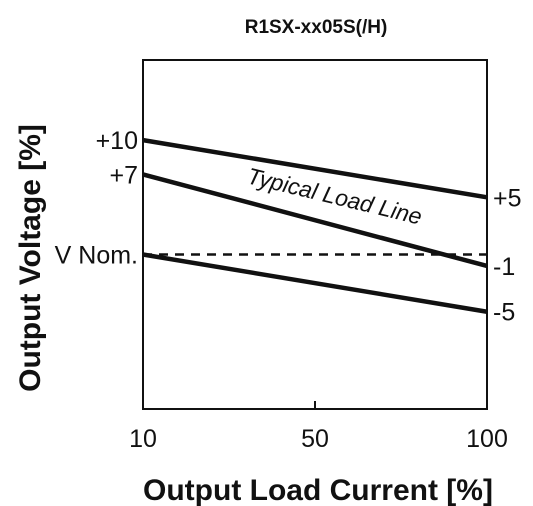 This screenshot has width=533, height=506. I want to click on x-tick-label: 100, so click(487, 439).